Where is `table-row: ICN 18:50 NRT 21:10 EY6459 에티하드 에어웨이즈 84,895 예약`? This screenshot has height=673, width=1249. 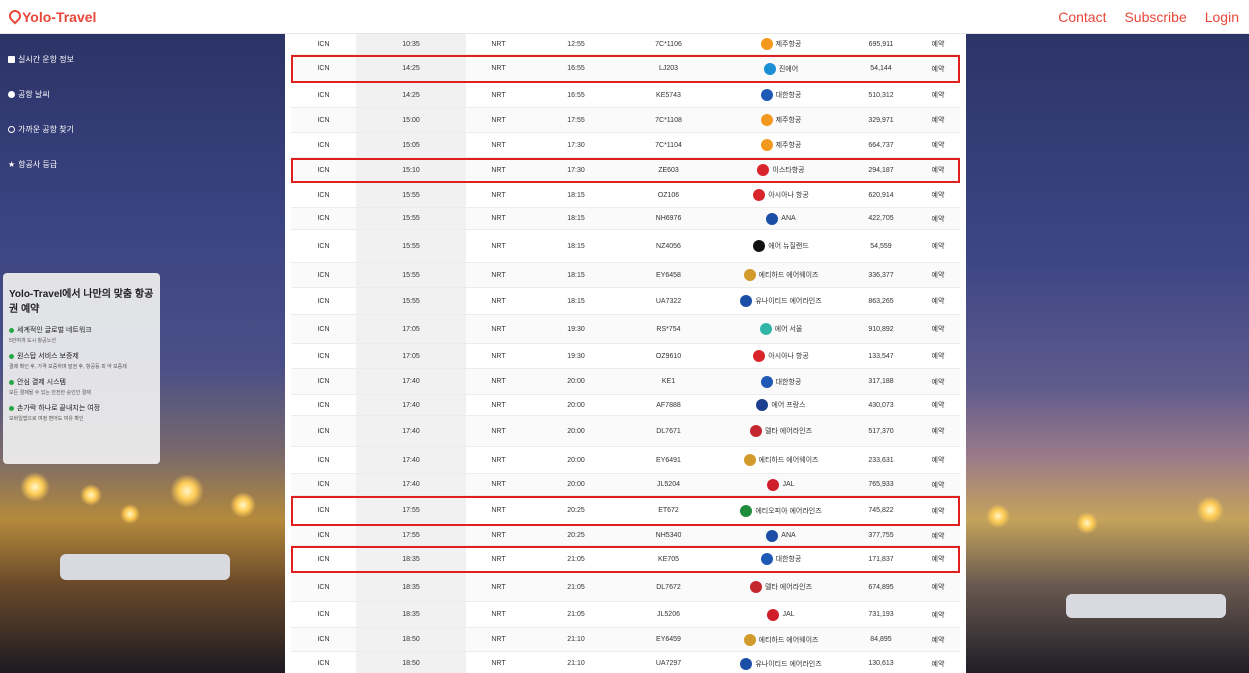 table-row: ICN 18:50 NRT 21:10 EY6459 에티하드 에어웨이즈 84,895 예약 is located at coordinates (625, 640).